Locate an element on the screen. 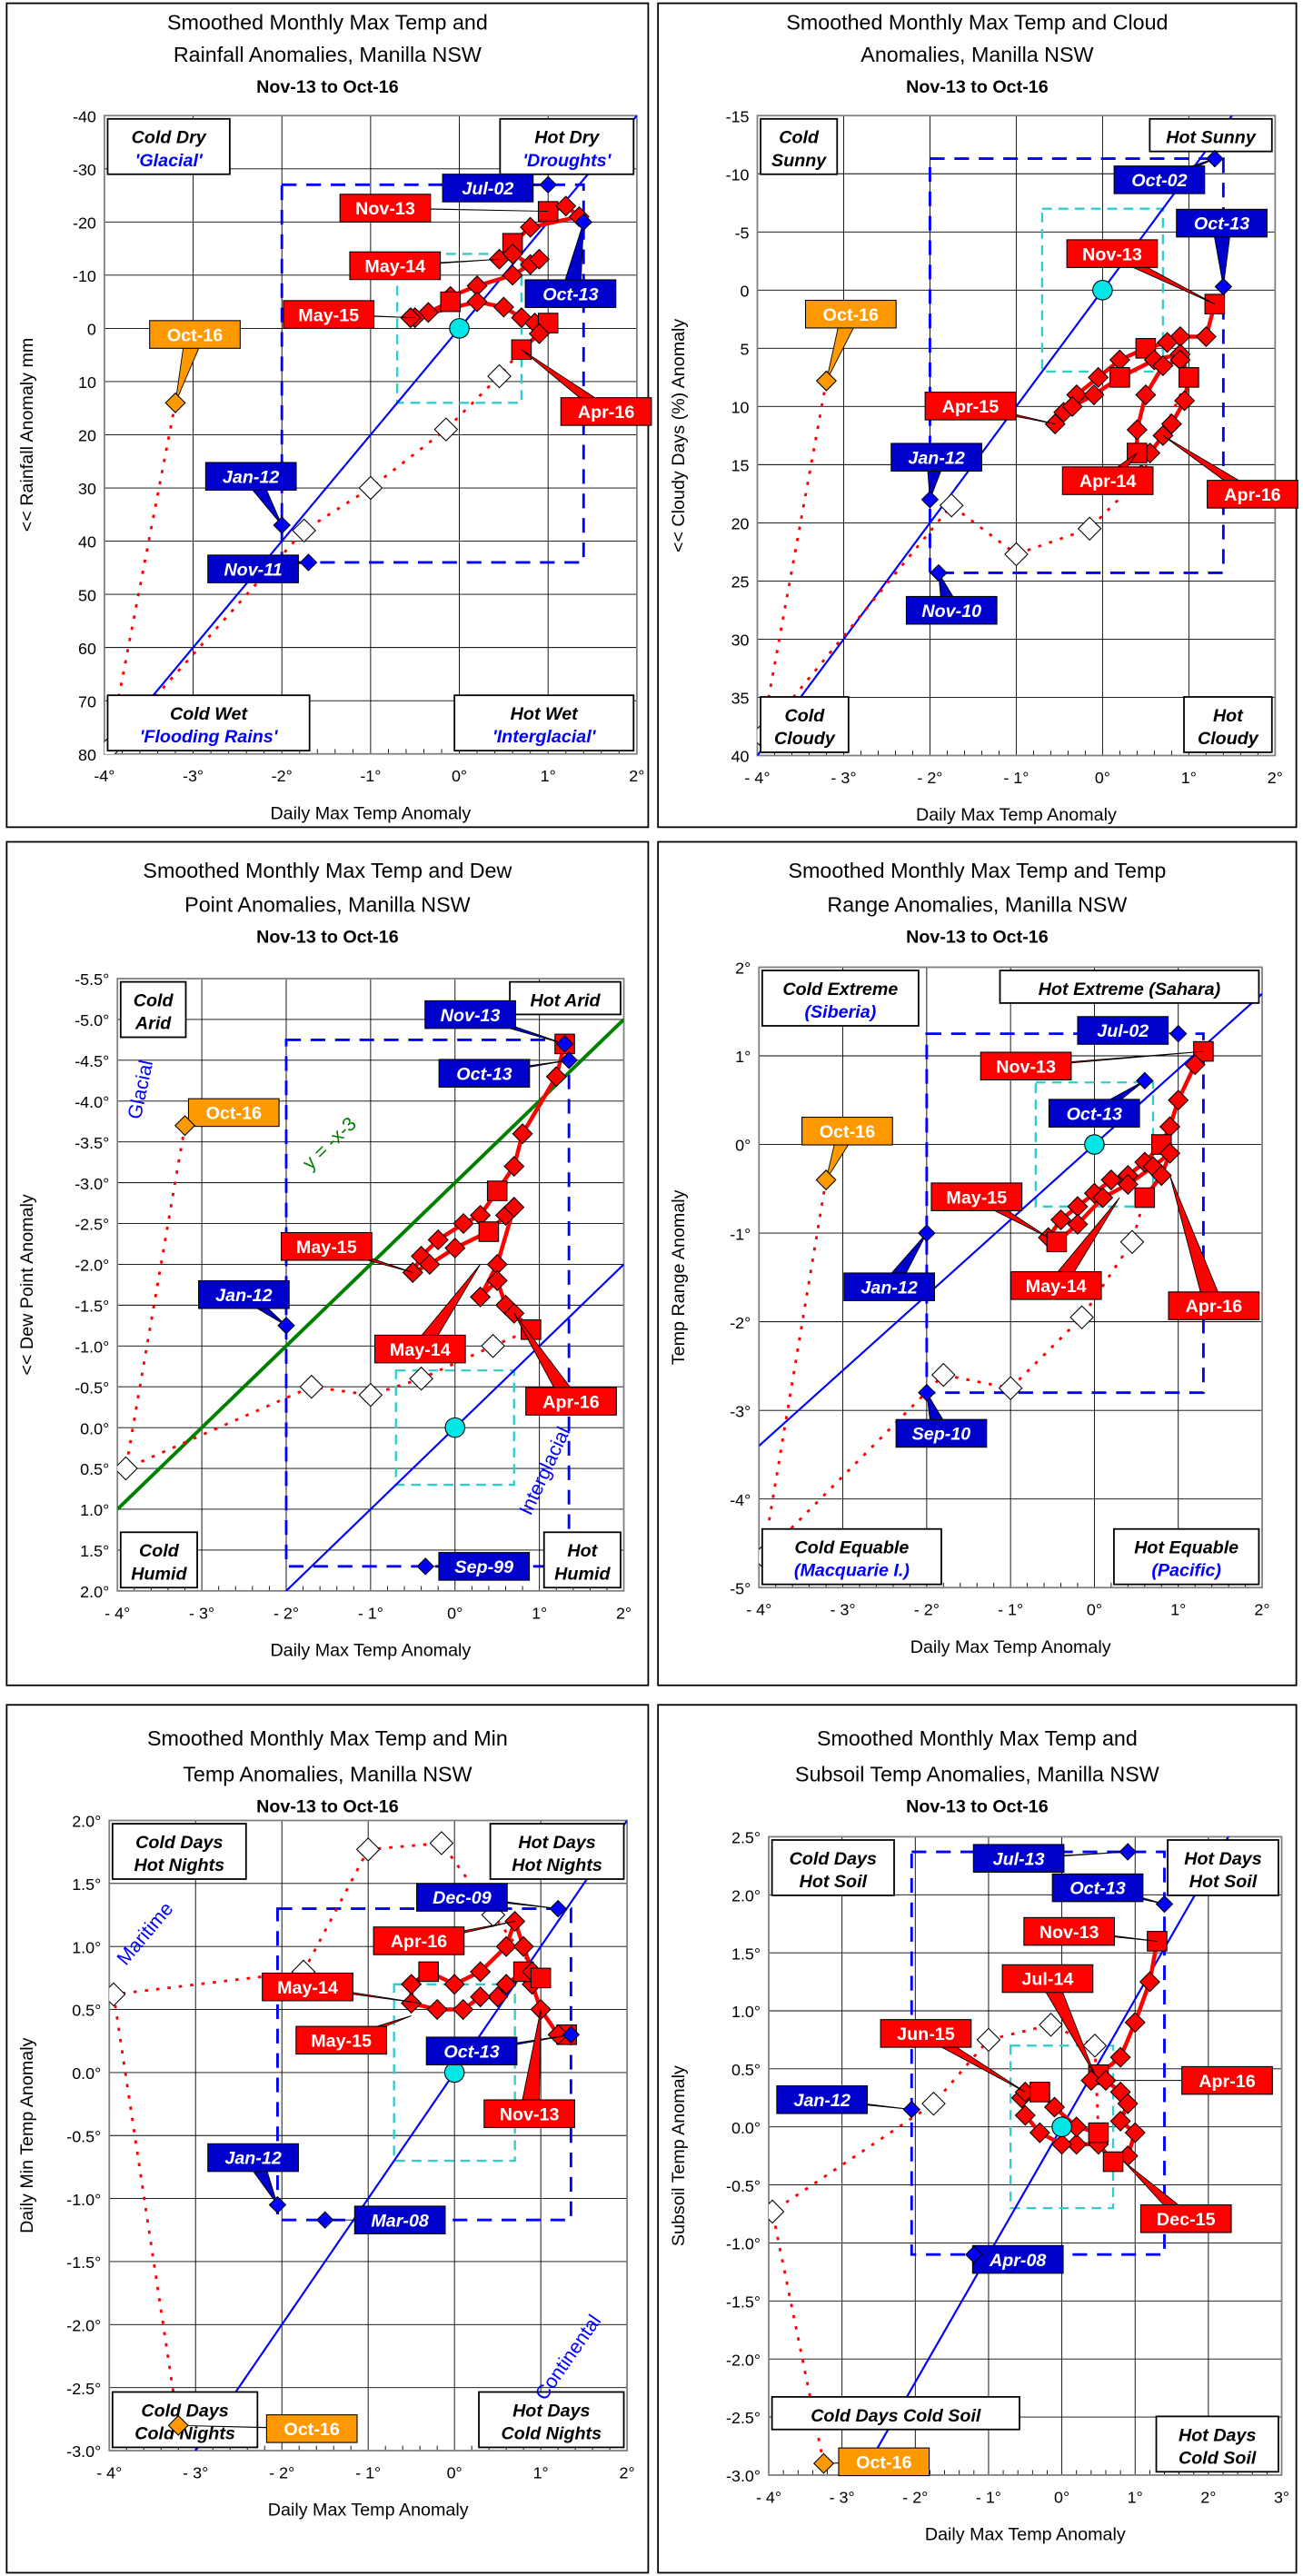 The width and height of the screenshot is (1303, 2576). quadrant-text: (Macquarie I.) is located at coordinates (852, 1571).